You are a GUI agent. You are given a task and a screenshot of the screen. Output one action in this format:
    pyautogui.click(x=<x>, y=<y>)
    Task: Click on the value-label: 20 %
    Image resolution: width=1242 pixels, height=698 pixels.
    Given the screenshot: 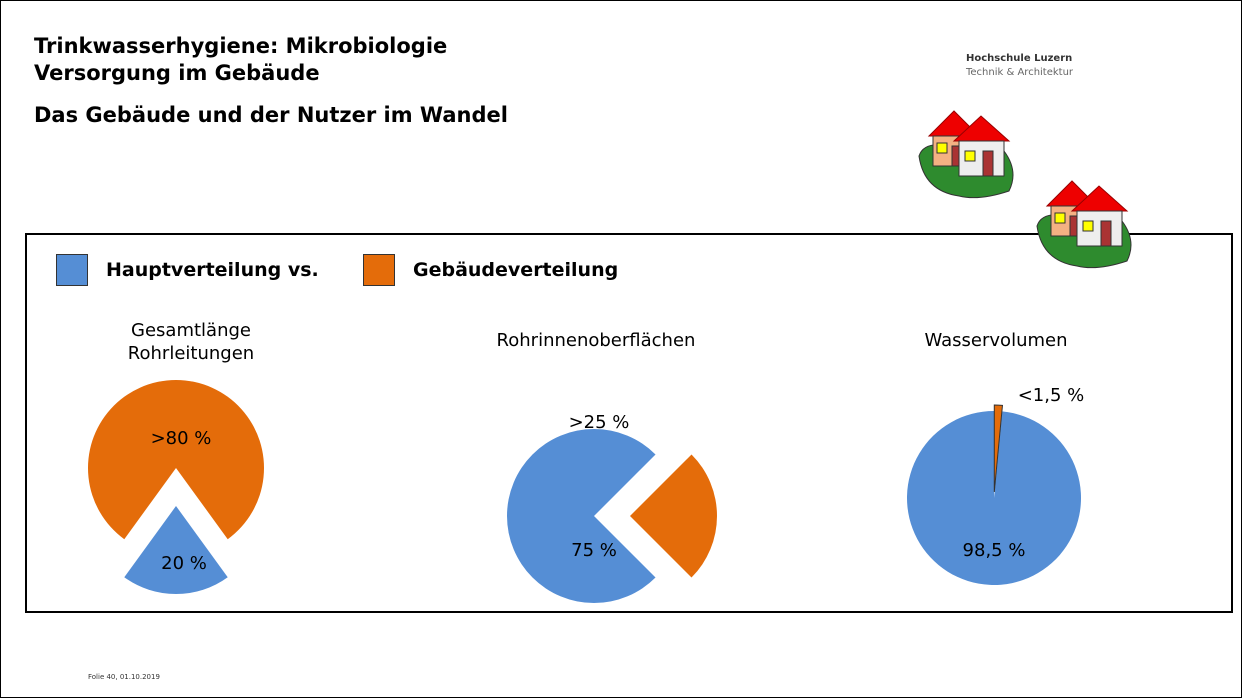 What is the action you would take?
    pyautogui.click(x=184, y=563)
    